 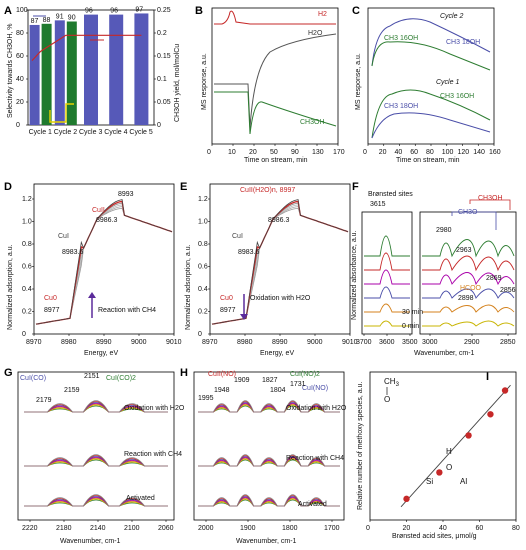 What do you see at coordinates (159, 125) in the screenshot?
I see `a-ytick-right: 0` at bounding box center [159, 125].